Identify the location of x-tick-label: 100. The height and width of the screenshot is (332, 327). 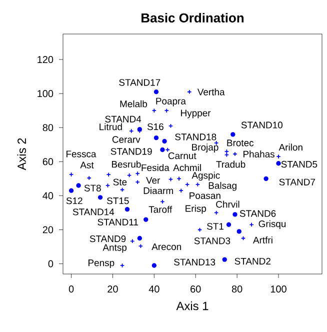
(278, 289).